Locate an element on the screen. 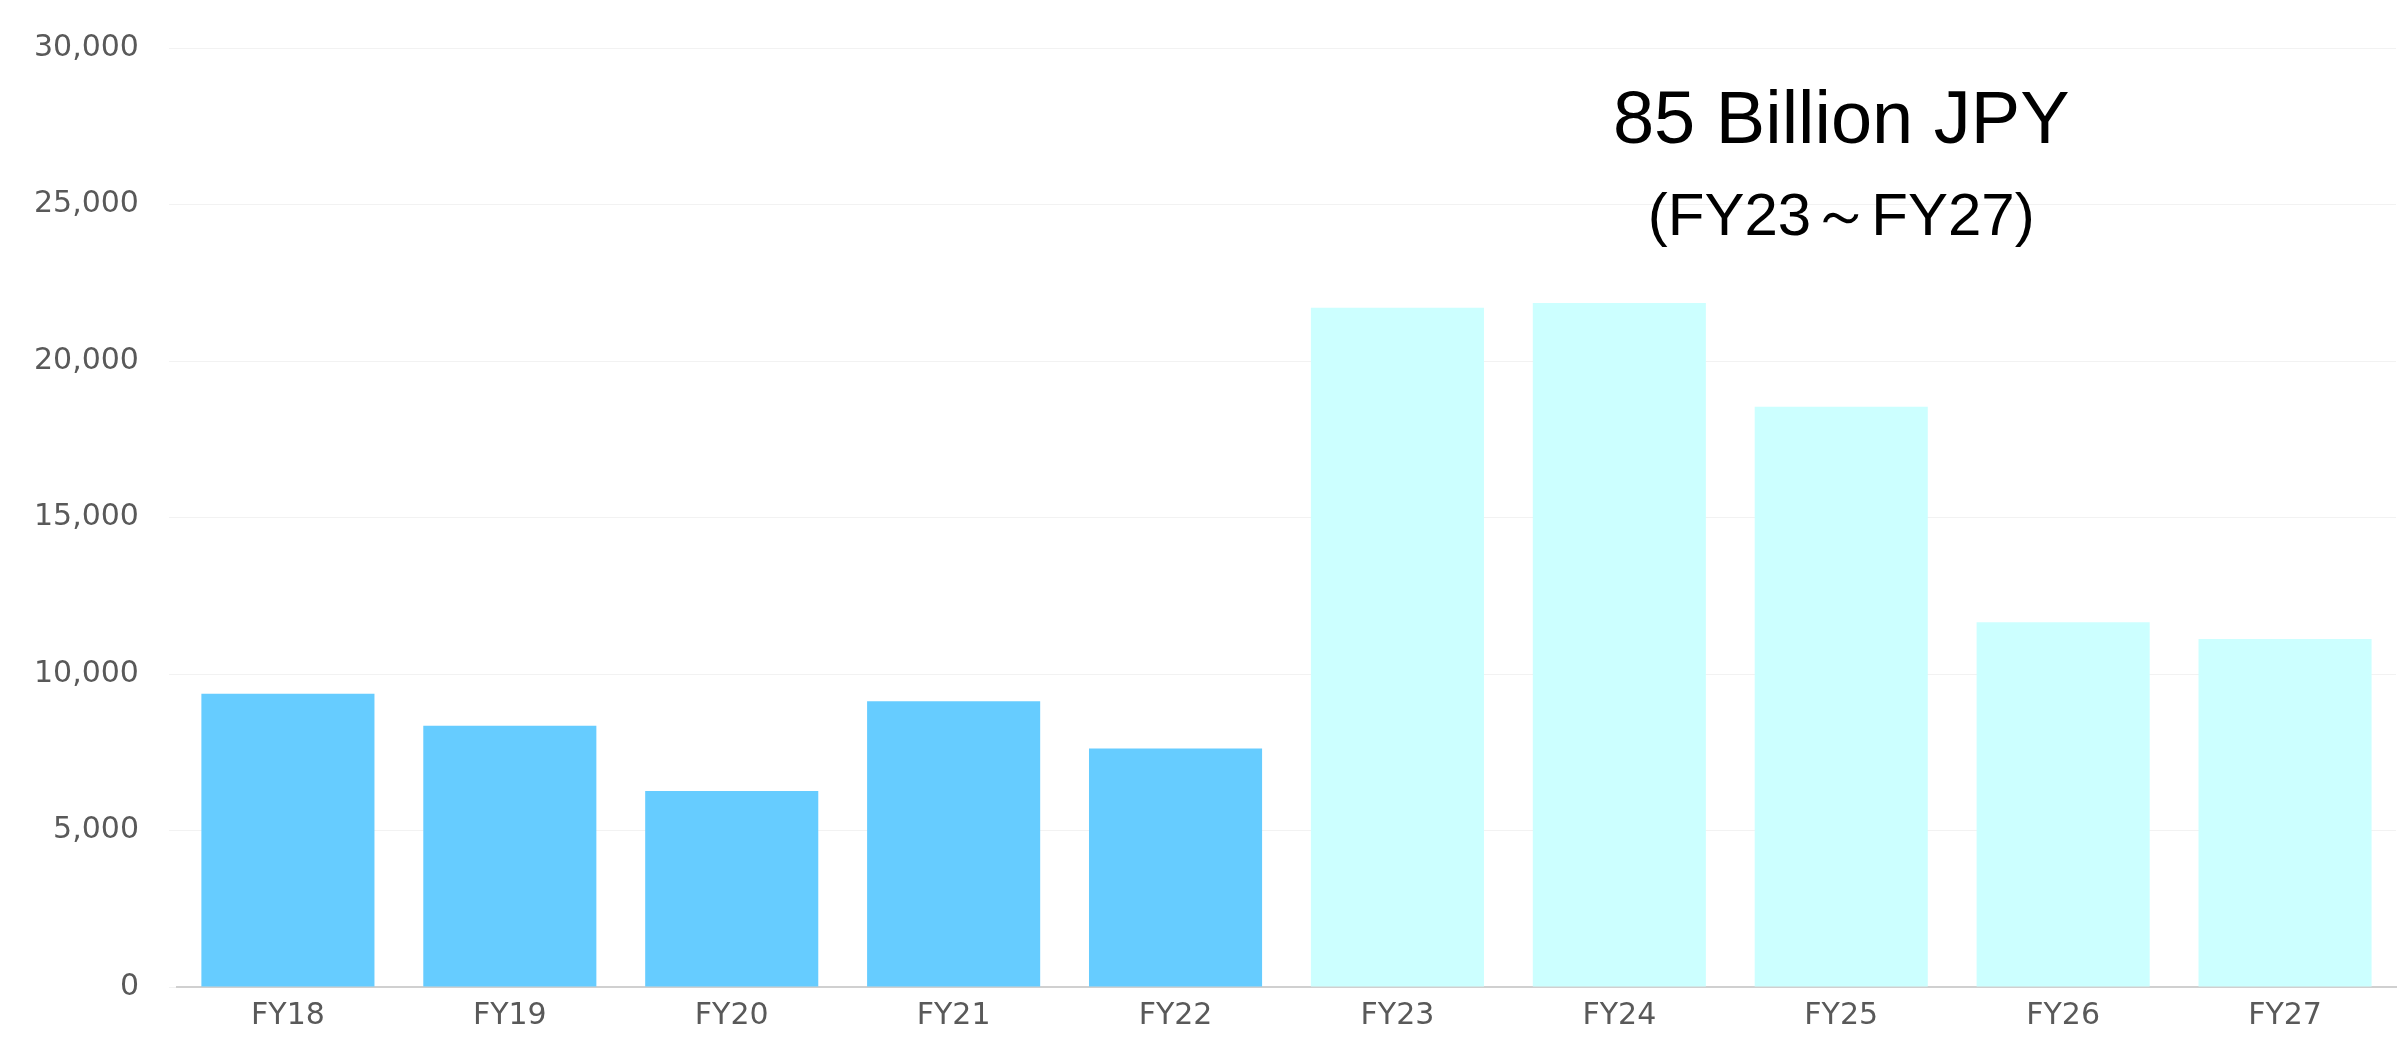 This screenshot has height=1045, width=2404. x-tick-label: FY26 is located at coordinates (2063, 1013).